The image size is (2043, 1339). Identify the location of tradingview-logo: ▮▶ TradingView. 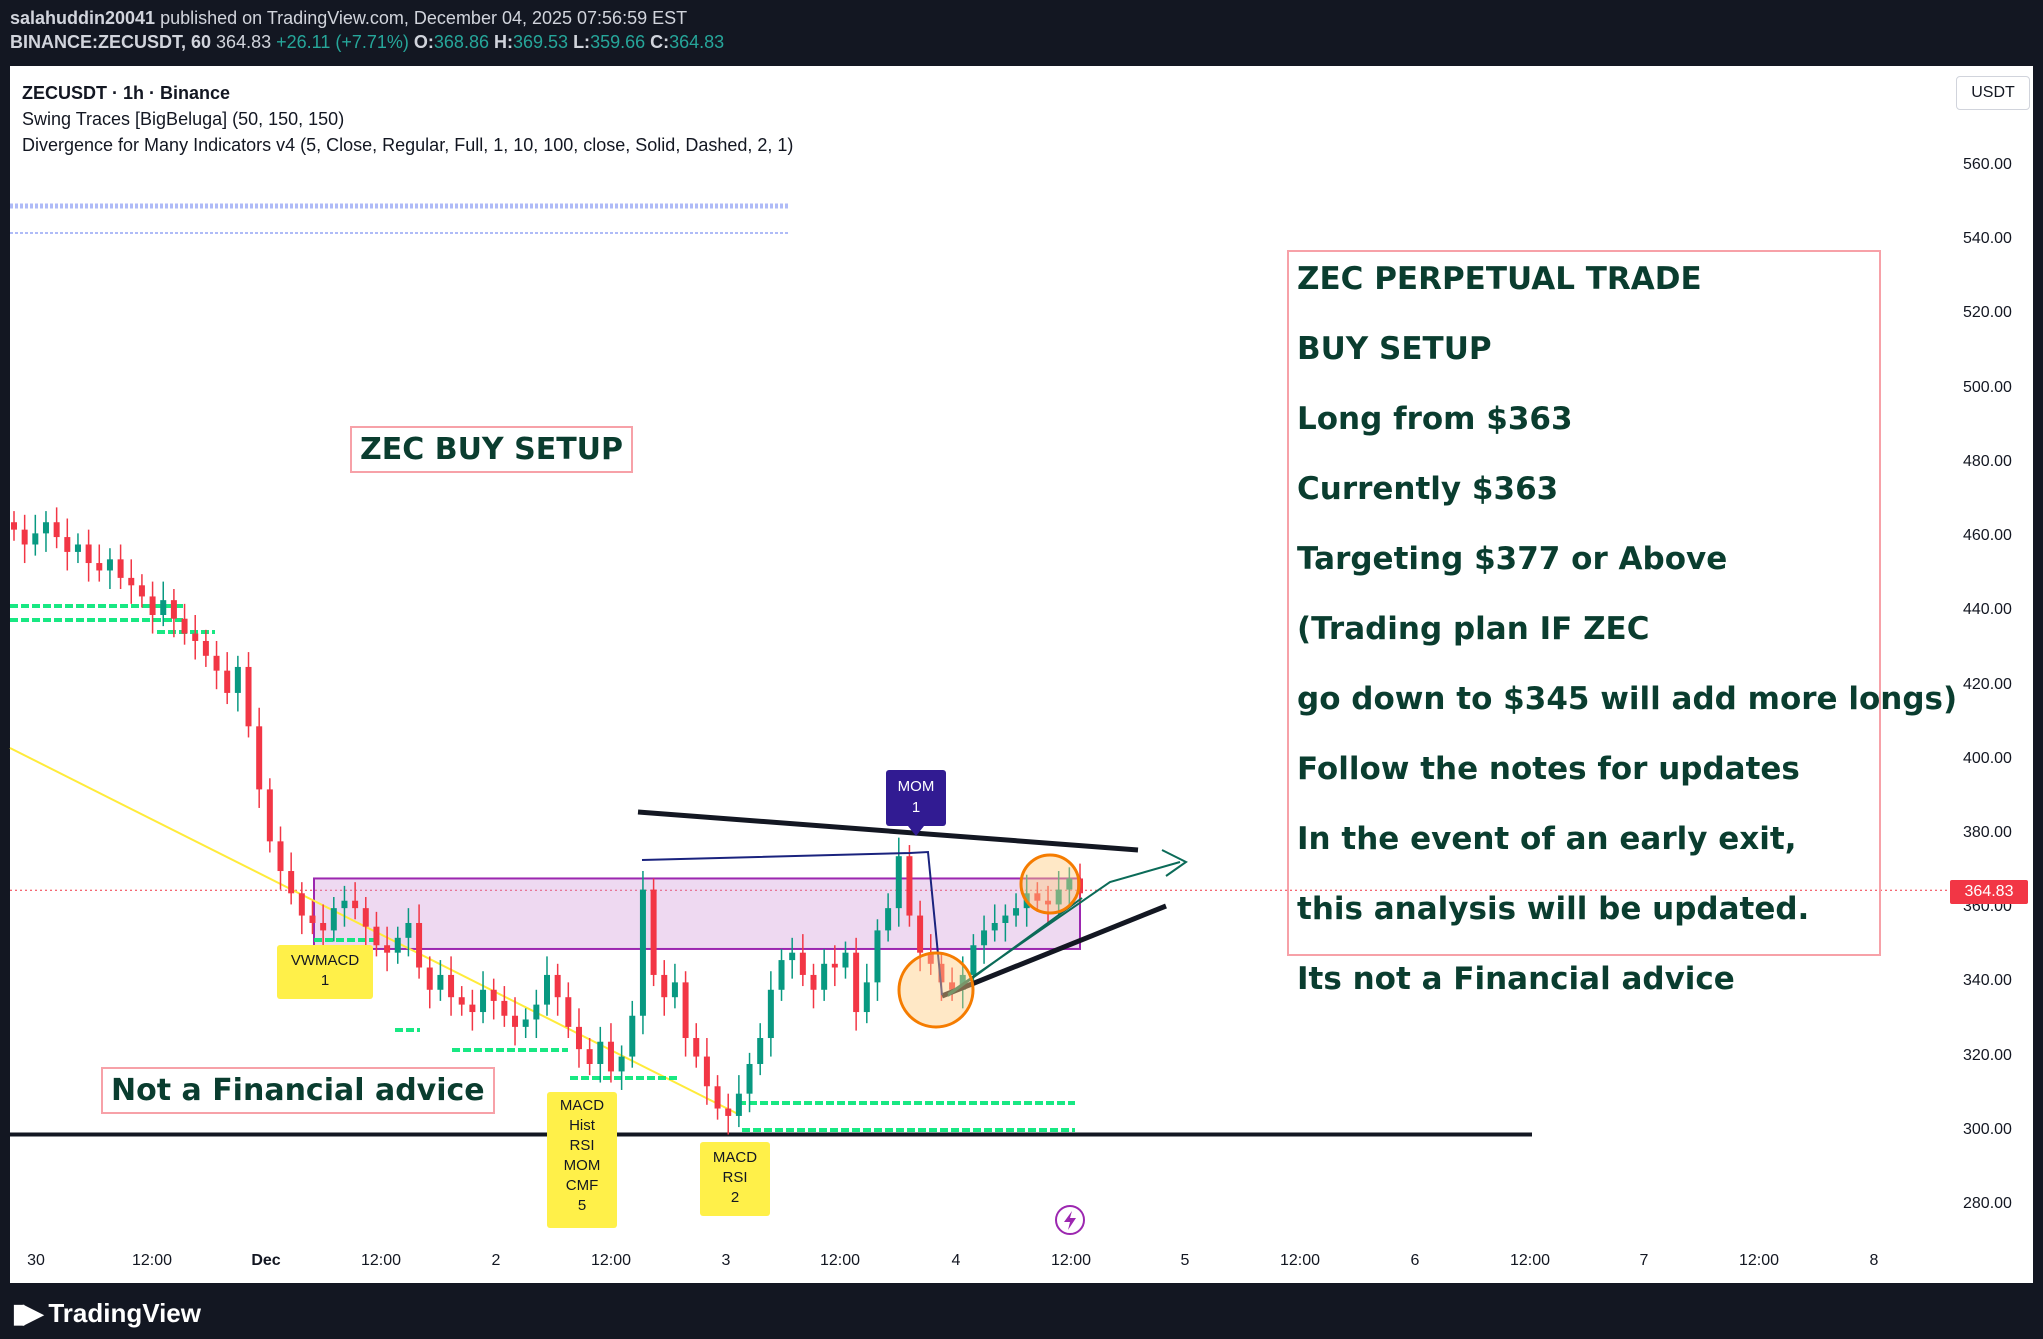
(106, 1313).